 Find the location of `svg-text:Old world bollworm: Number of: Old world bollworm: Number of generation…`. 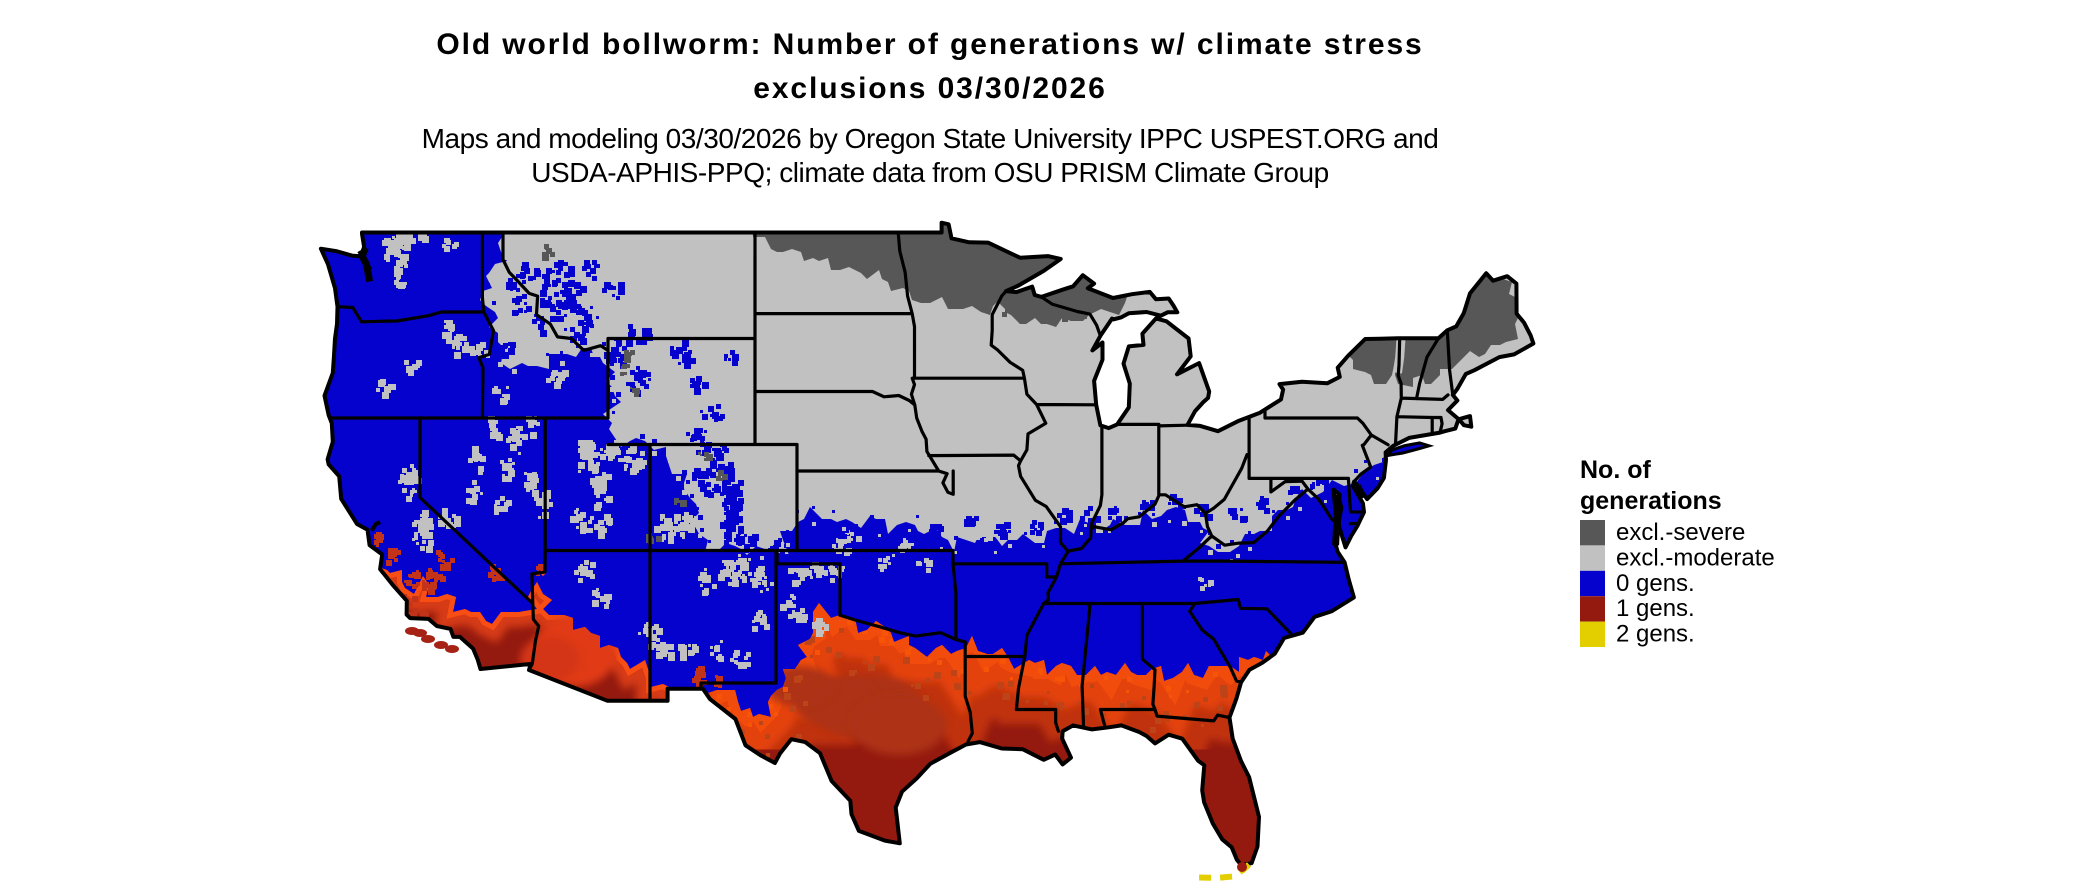

svg-text:Old world bollworm: Number of: Old world bollworm: Number of generation… is located at coordinates (929, 44).